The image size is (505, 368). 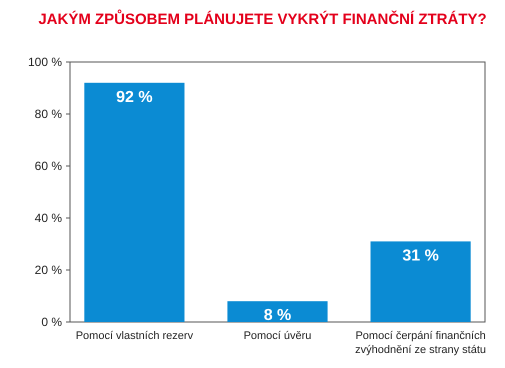 I want to click on data-label: 92 %, so click(x=134, y=97).